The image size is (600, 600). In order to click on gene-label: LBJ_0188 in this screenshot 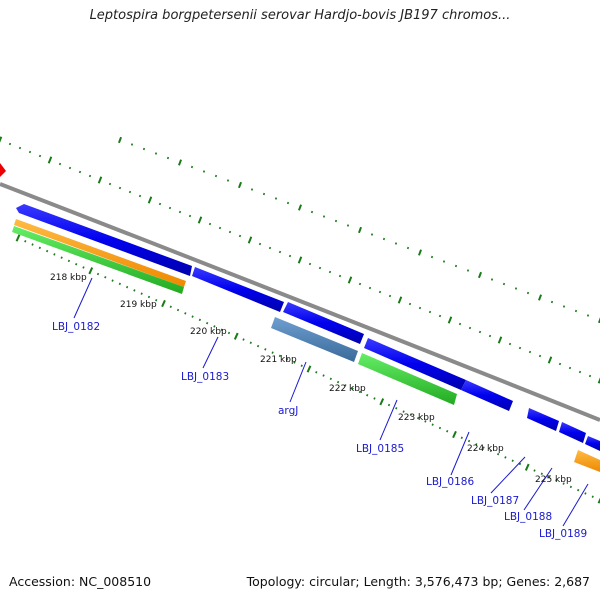, I will do `click(528, 517)`.